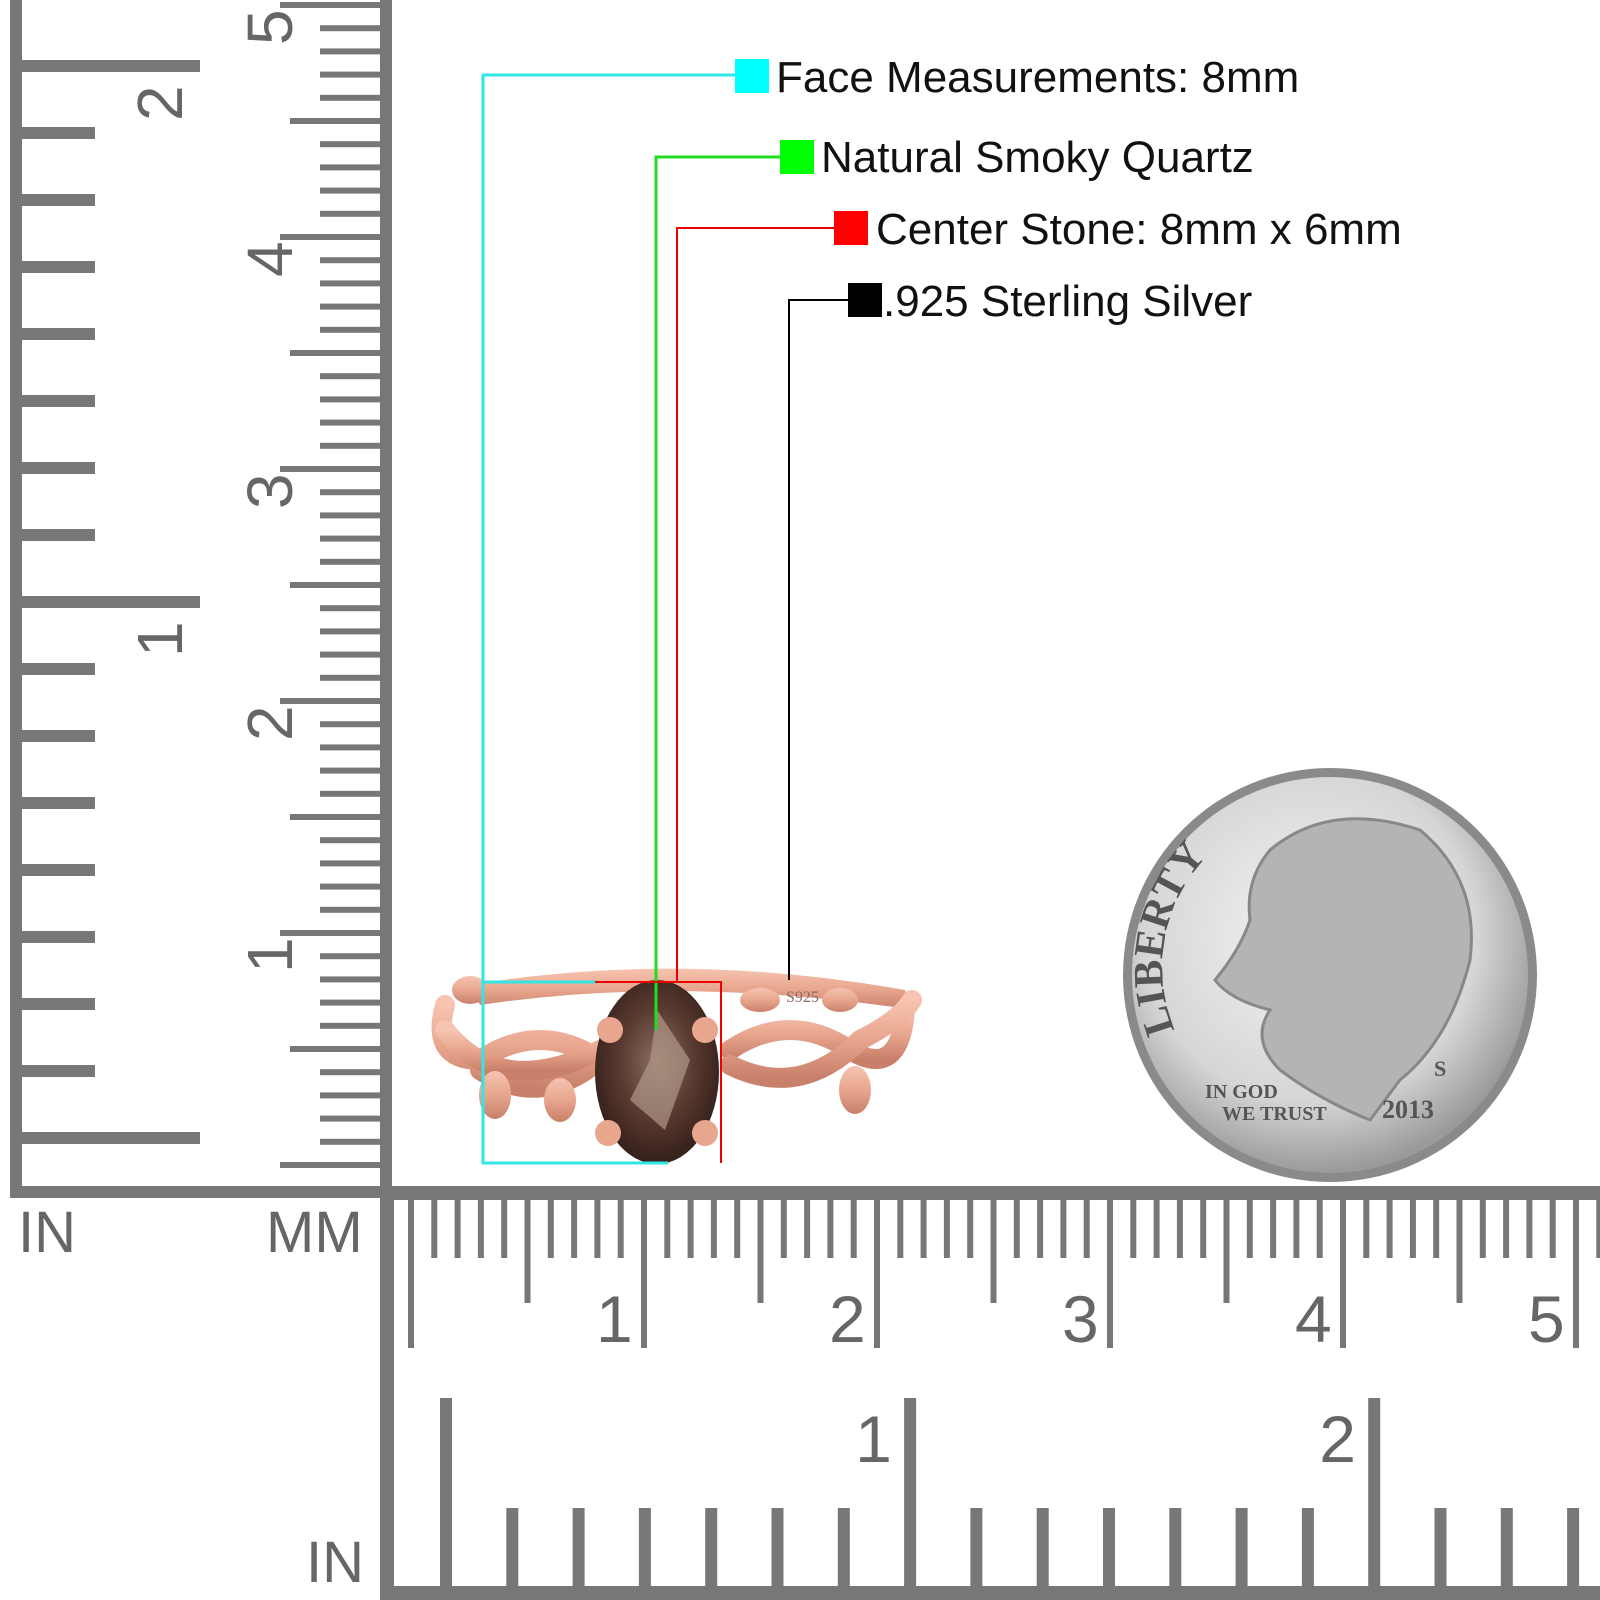 The image size is (1600, 1600). I want to click on vruler-cm-label: 4, so click(270, 259).